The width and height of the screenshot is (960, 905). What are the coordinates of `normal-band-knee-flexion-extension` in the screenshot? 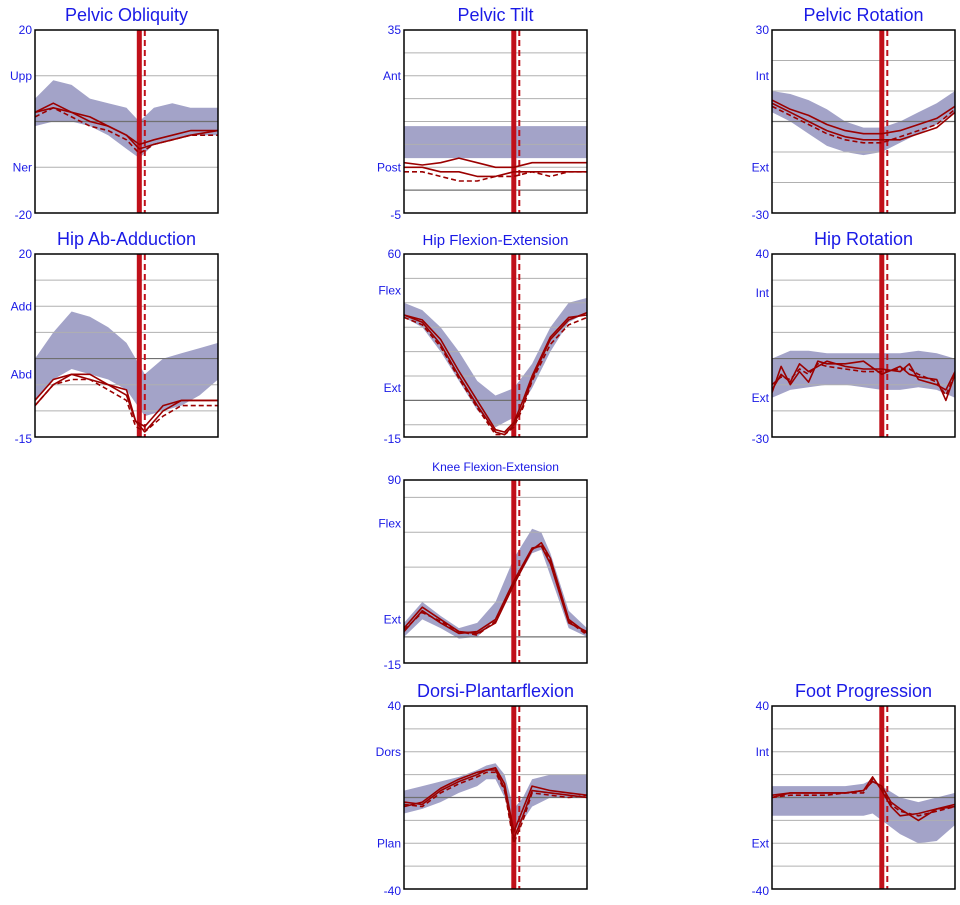 It's located at (495, 583).